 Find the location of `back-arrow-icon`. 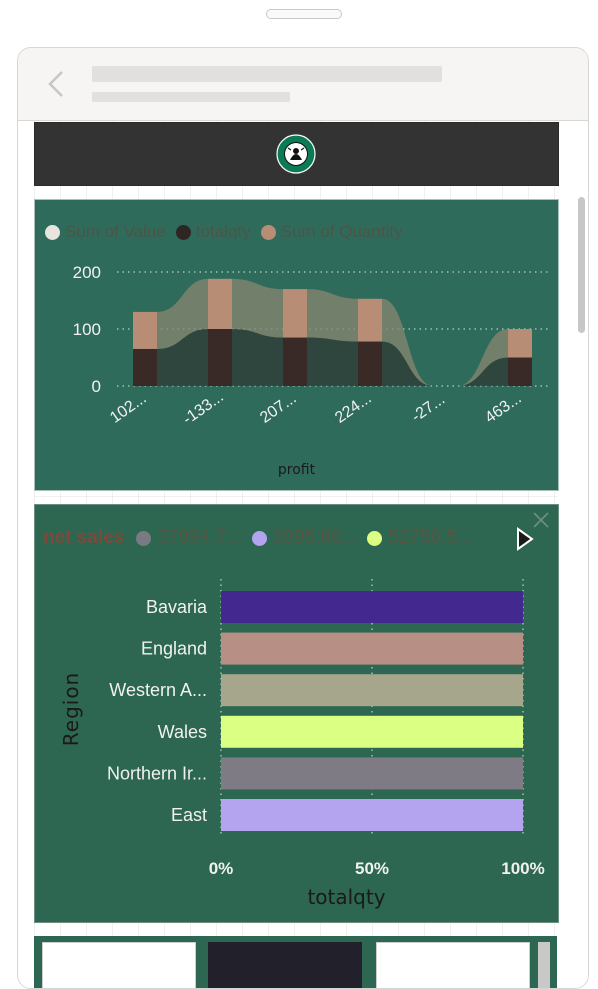

back-arrow-icon is located at coordinates (56, 84).